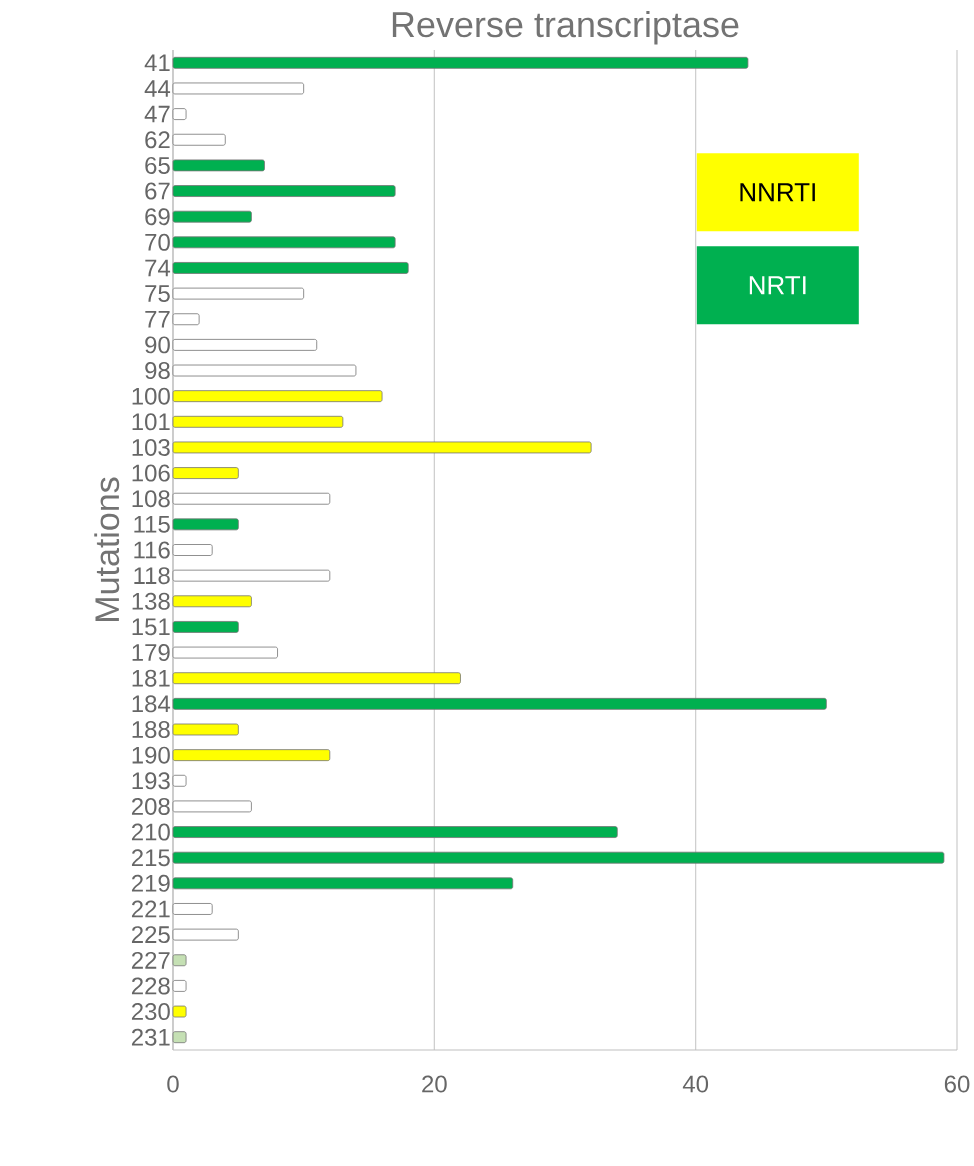 This screenshot has width=974, height=1166. What do you see at coordinates (157, 63) in the screenshot?
I see `y-tick-label: 41` at bounding box center [157, 63].